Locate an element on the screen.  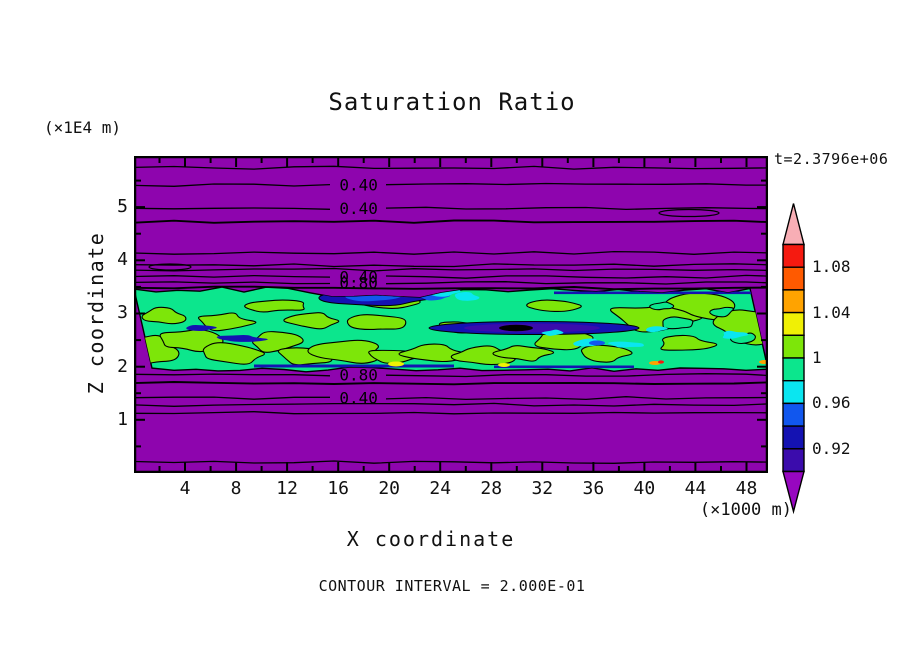
x-tick-label: 24 is located at coordinates (440, 488).